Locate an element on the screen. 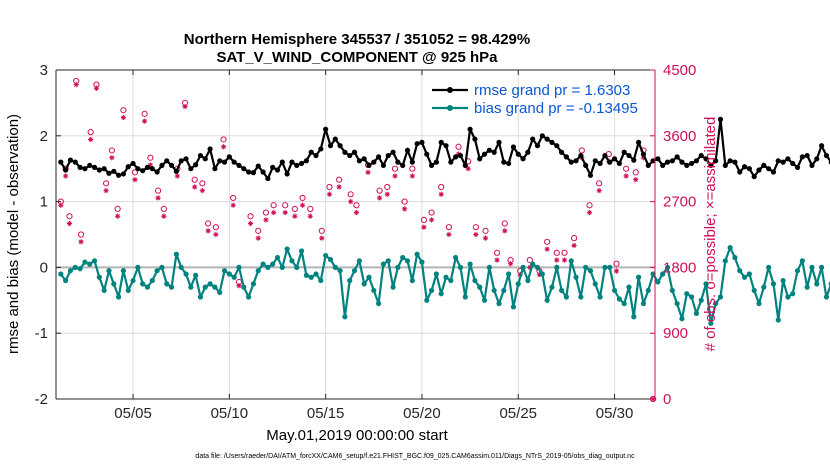  legend-bias-label: bias grand pr = -0.13495 is located at coordinates (556, 108).